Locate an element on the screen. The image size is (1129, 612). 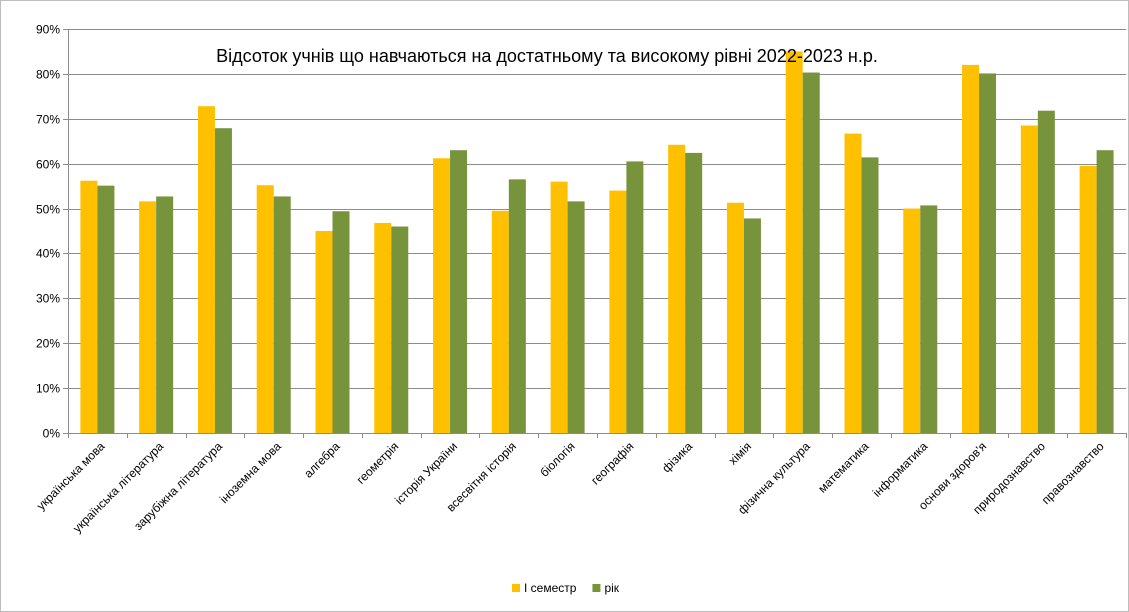
x-tick-label: фізика is located at coordinates (677, 457).